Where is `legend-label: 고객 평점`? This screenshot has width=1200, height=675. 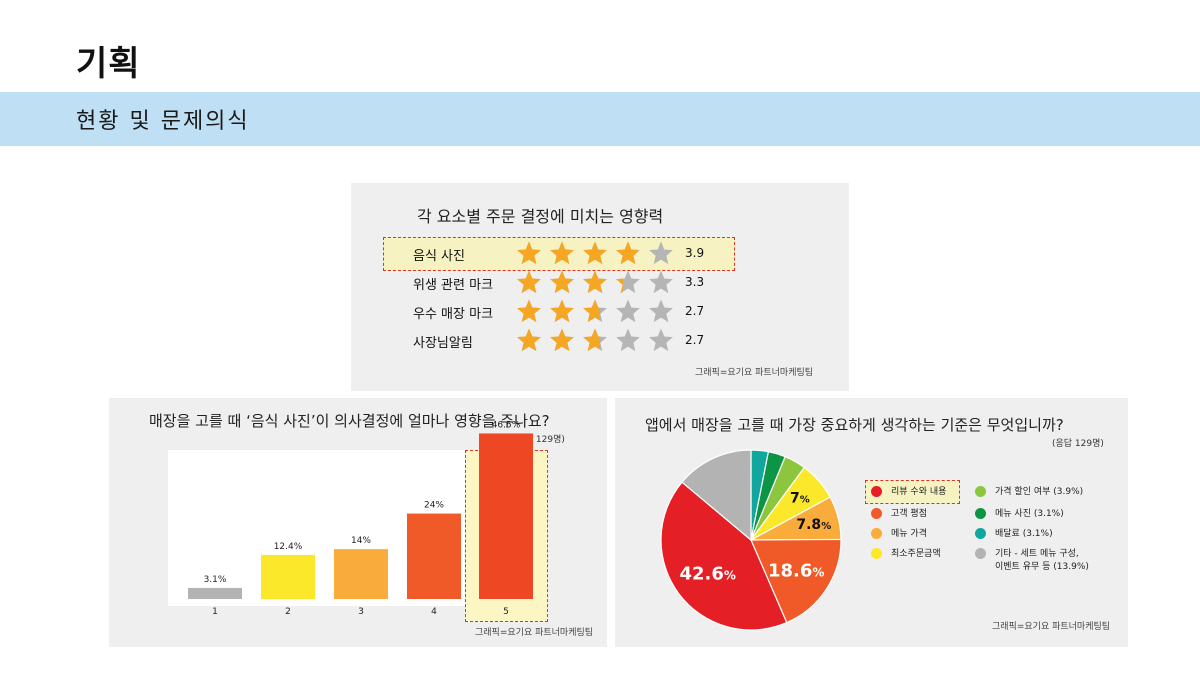
legend-label: 고객 평점 is located at coordinates (909, 514).